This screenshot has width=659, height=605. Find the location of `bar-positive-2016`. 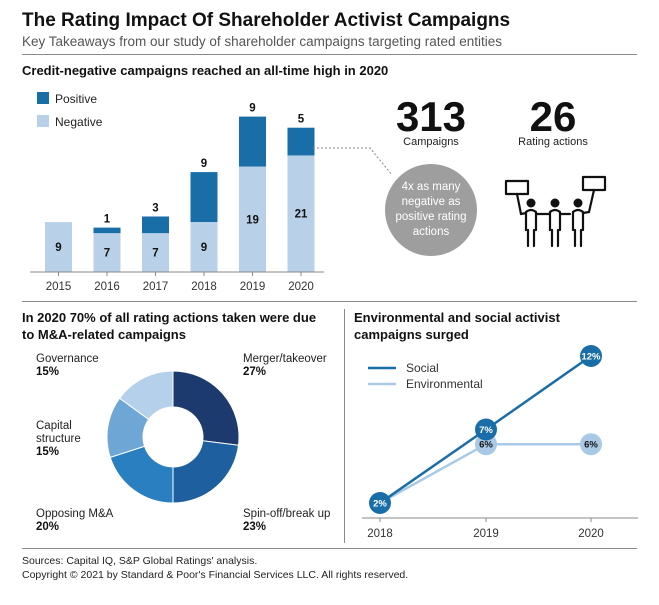

bar-positive-2016 is located at coordinates (107, 230).